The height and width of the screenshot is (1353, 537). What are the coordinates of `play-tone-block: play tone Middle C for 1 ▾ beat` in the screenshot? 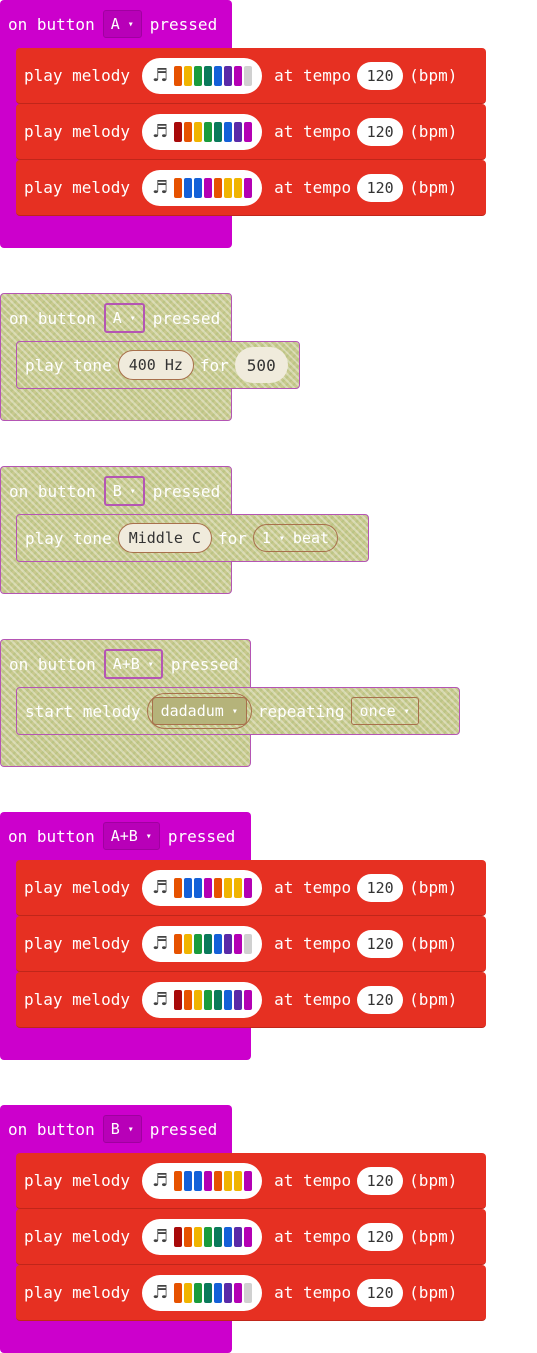 It's located at (192, 538).